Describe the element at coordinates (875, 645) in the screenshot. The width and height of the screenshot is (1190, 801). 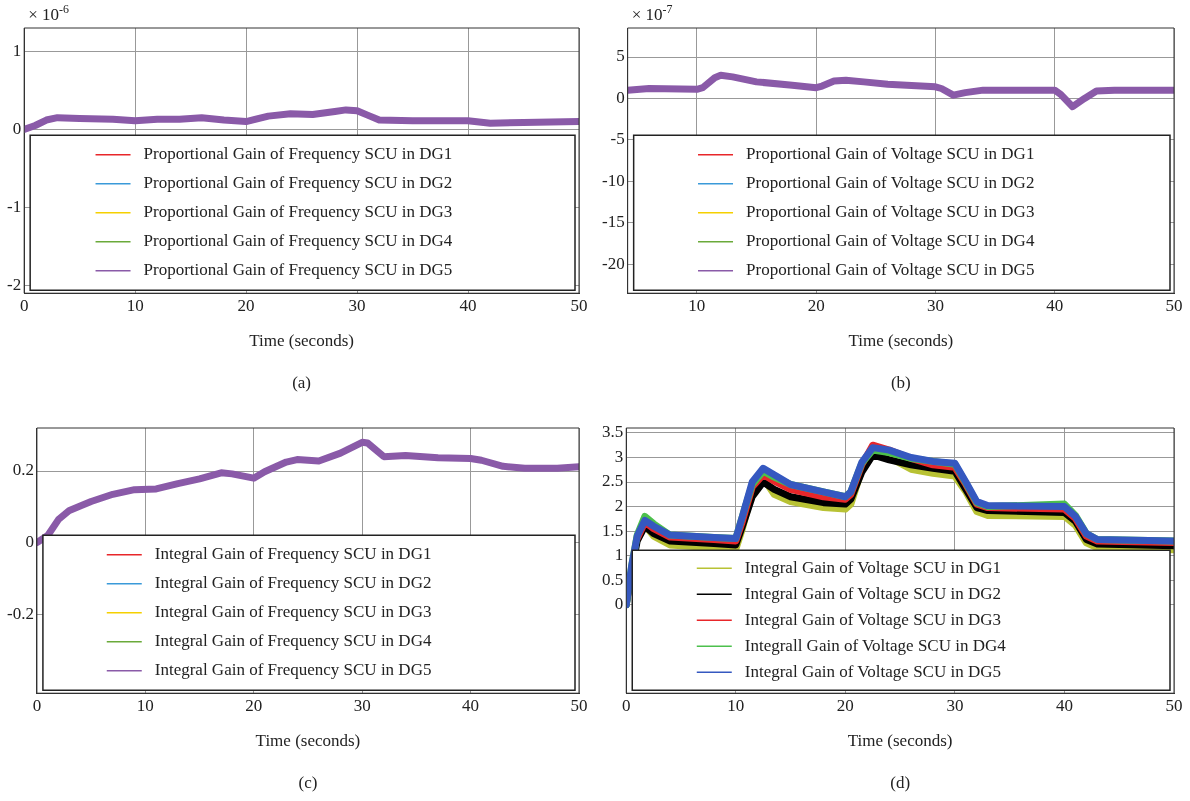
I see `legend-label: Integrall Gain of Voltage SCU in DG4` at that location.